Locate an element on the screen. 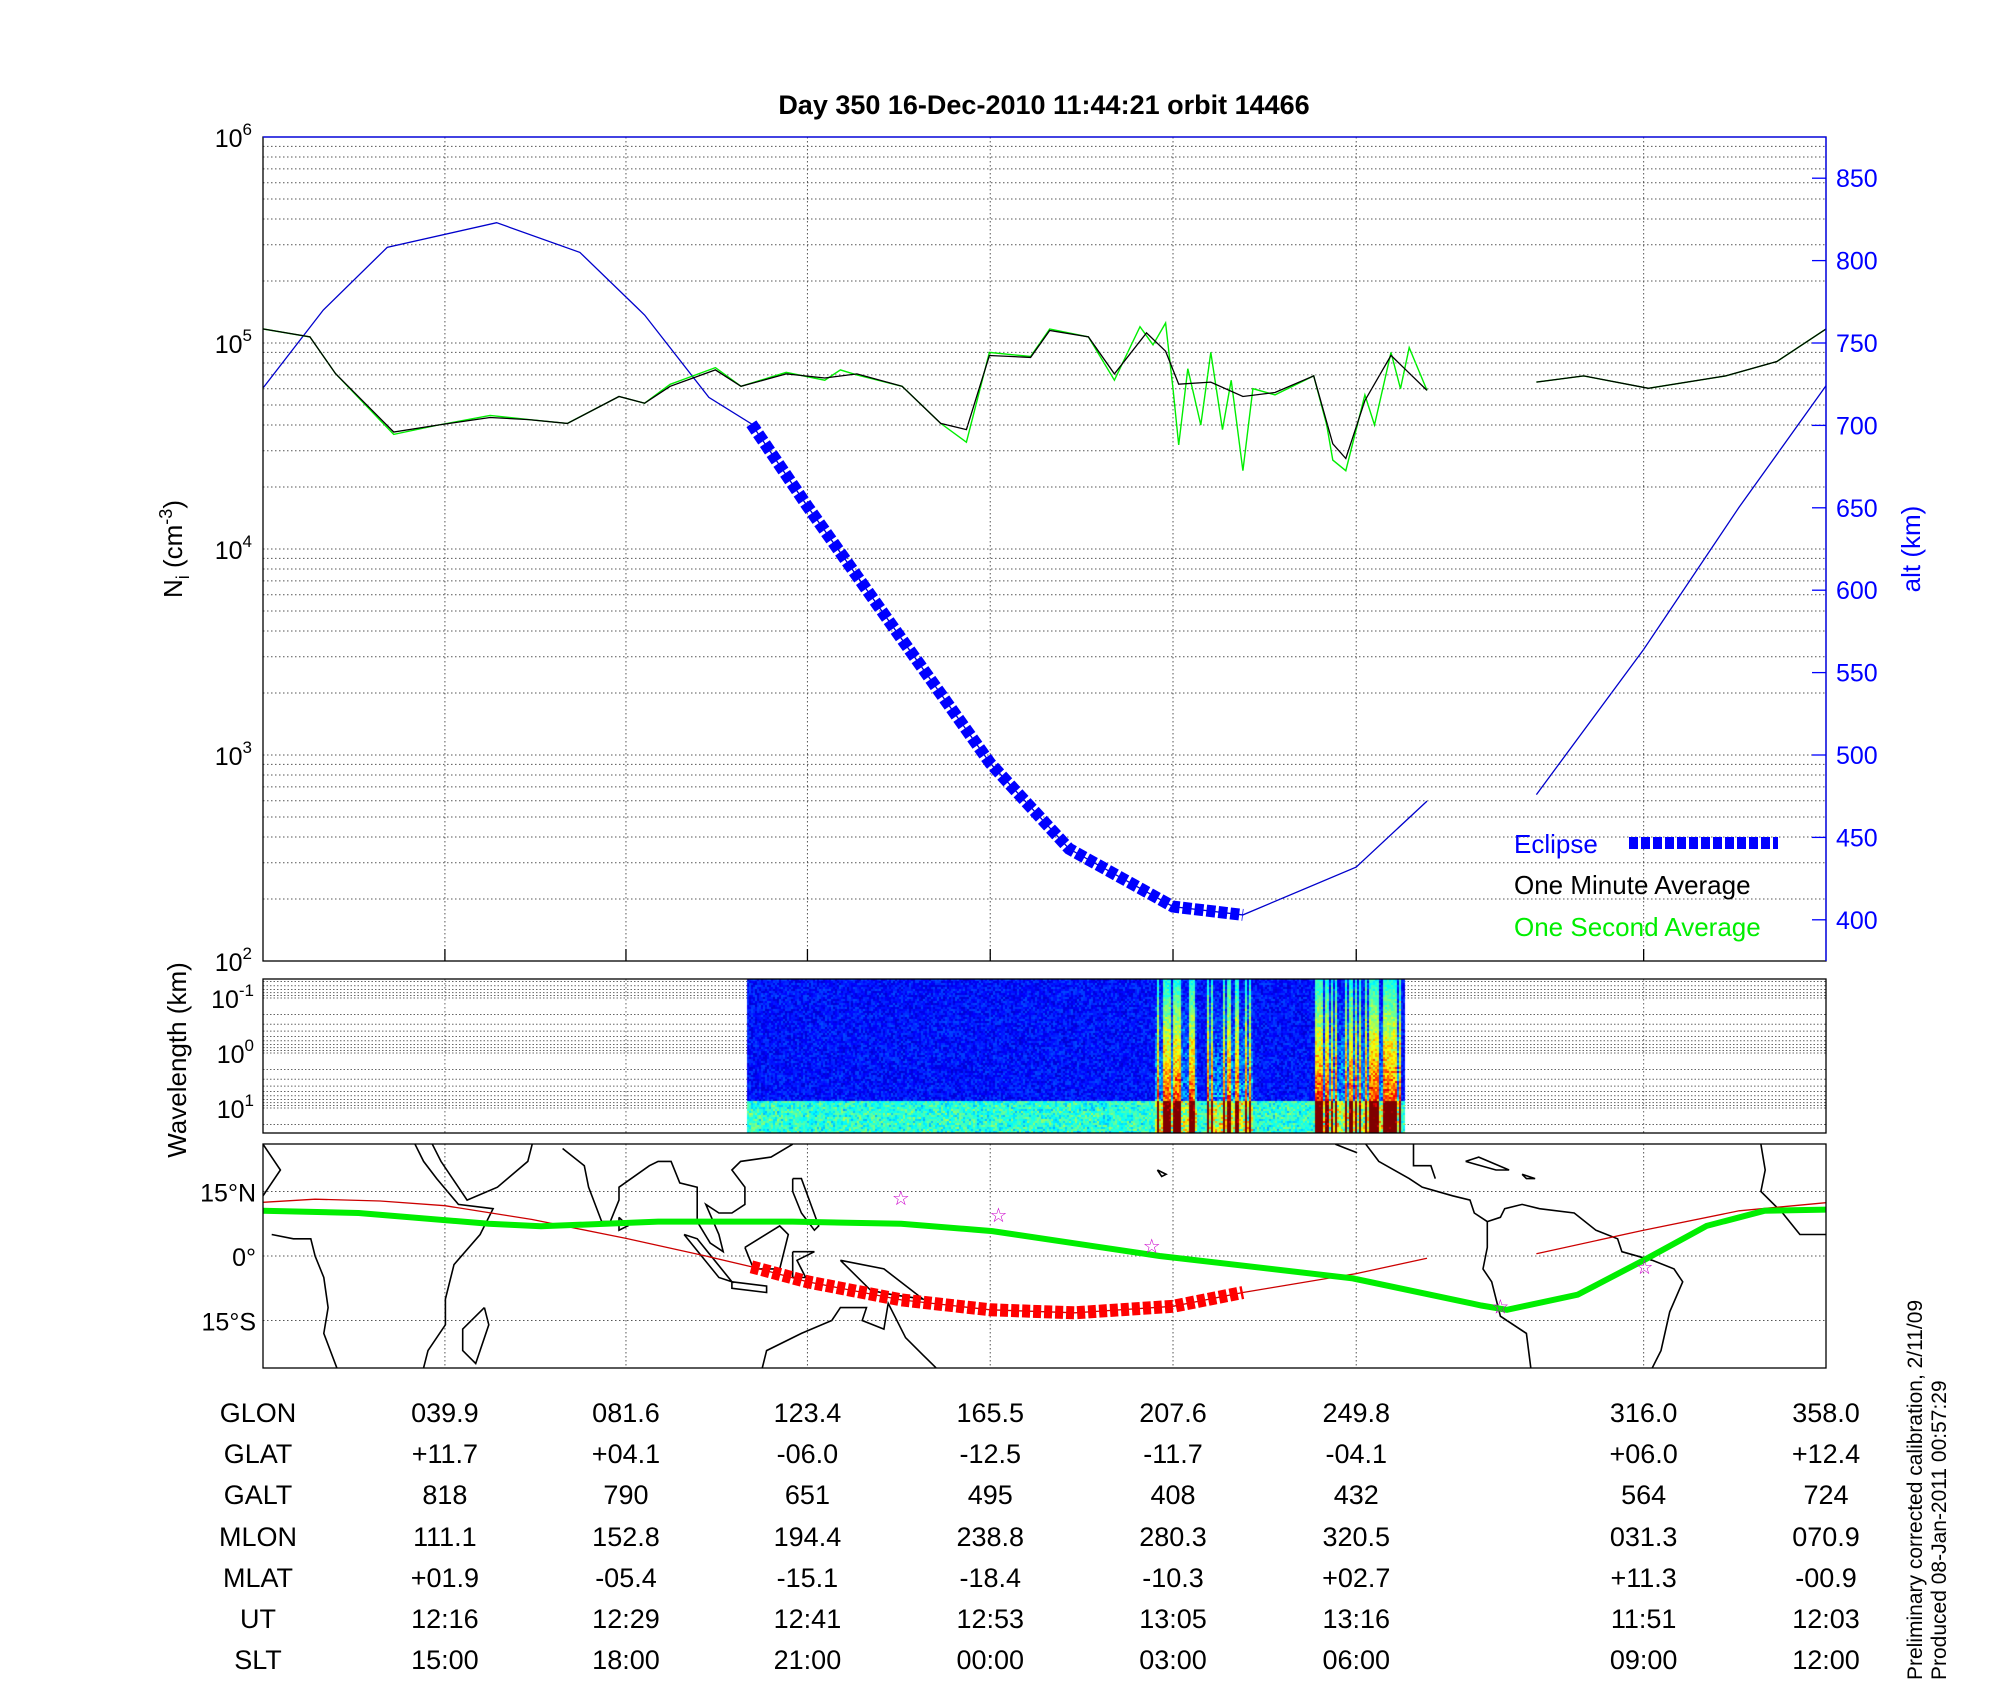 Image resolution: width=2000 pixels, height=1705 pixels. legend-one-minute-label: One Minute Average is located at coordinates (1632, 885).